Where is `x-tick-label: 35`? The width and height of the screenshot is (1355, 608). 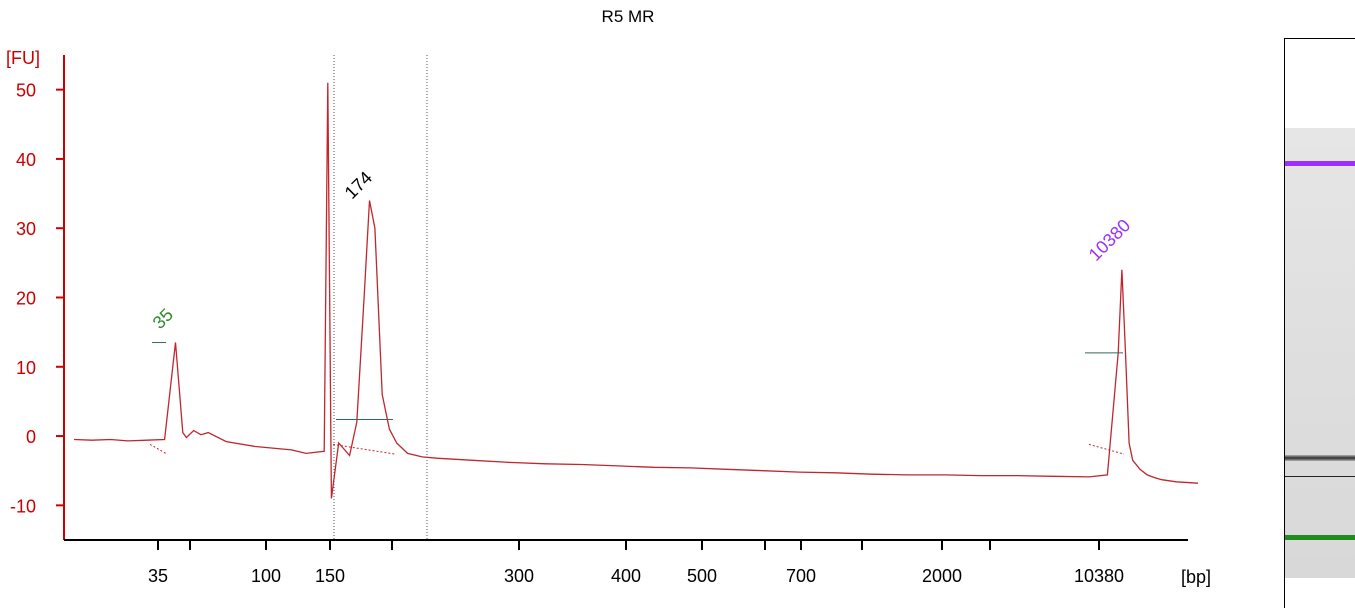
x-tick-label: 35 is located at coordinates (158, 576).